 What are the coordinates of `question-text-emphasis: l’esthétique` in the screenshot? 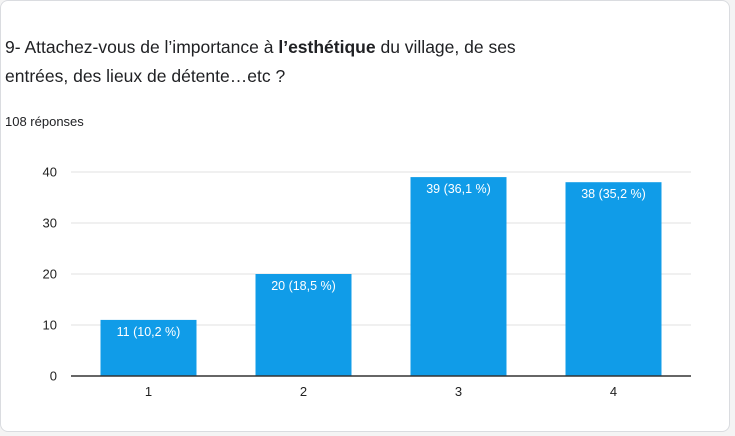 It's located at (327, 47).